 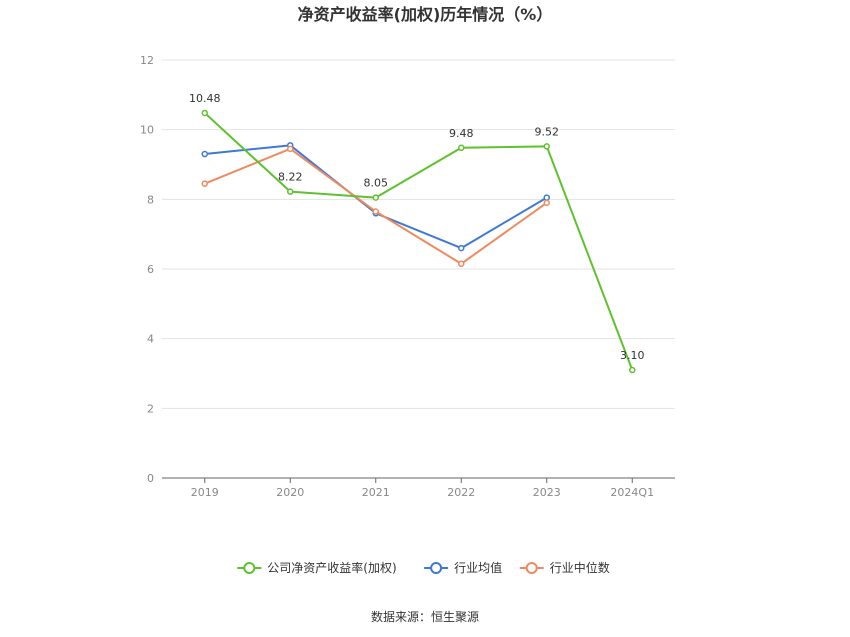 I want to click on legend-item-1: 行业均值, so click(x=463, y=567).